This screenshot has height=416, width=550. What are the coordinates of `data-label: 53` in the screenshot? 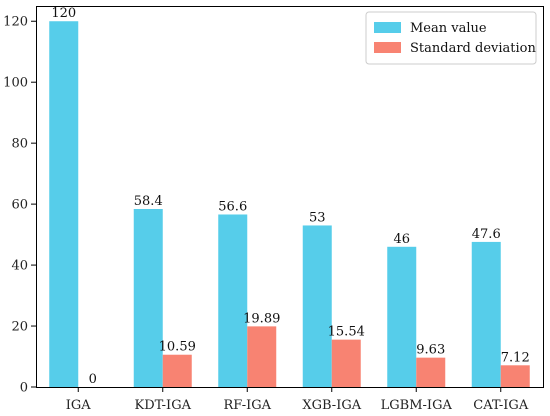 It's located at (317, 217).